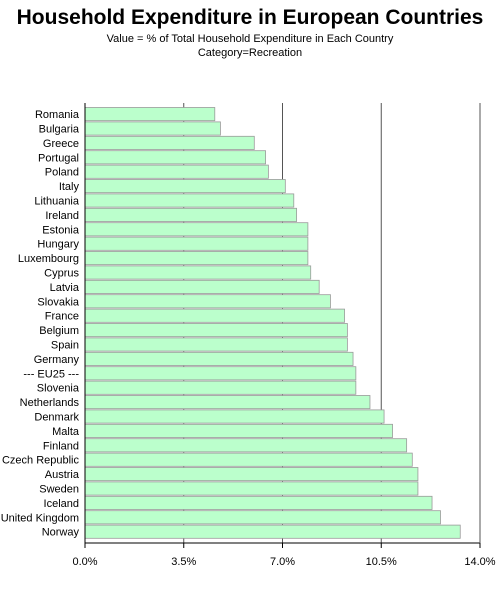 This screenshot has width=500, height=600. I want to click on category-label: Romania, so click(57, 115).